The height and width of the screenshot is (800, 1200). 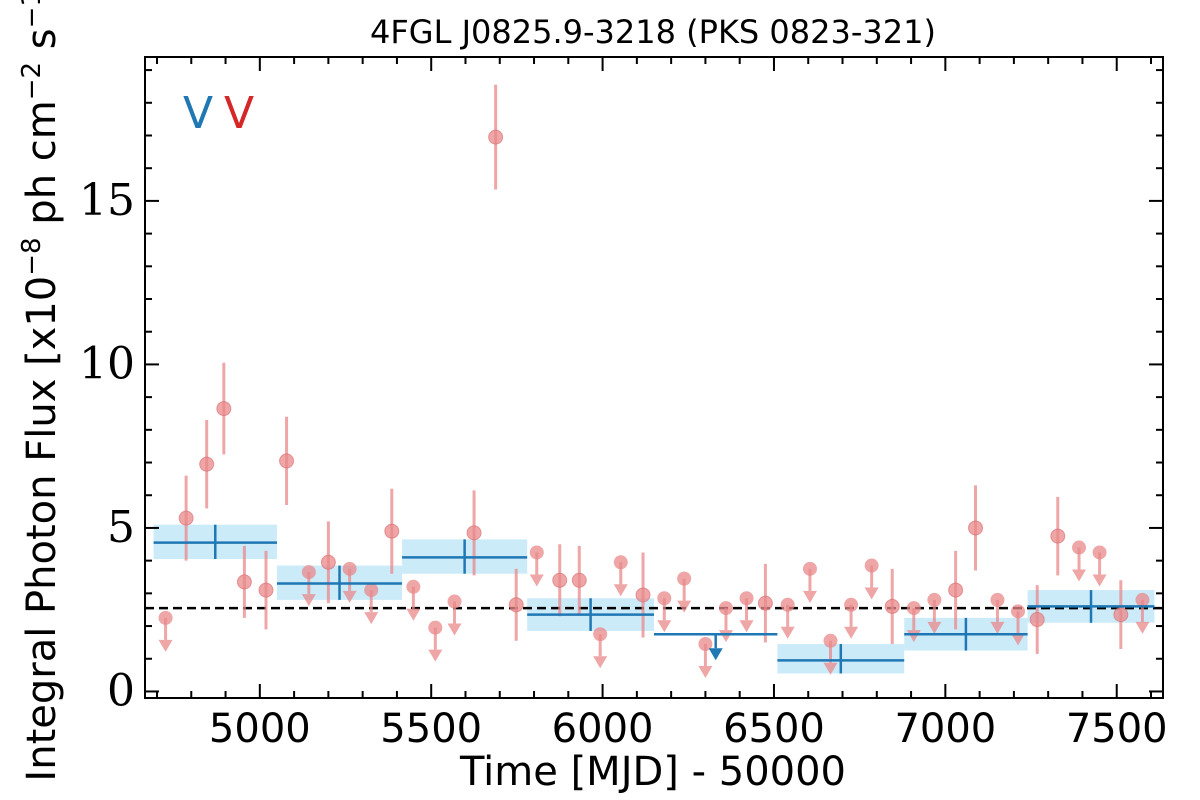 I want to click on y-axis-label-unit1: ph cm, so click(x=42, y=168).